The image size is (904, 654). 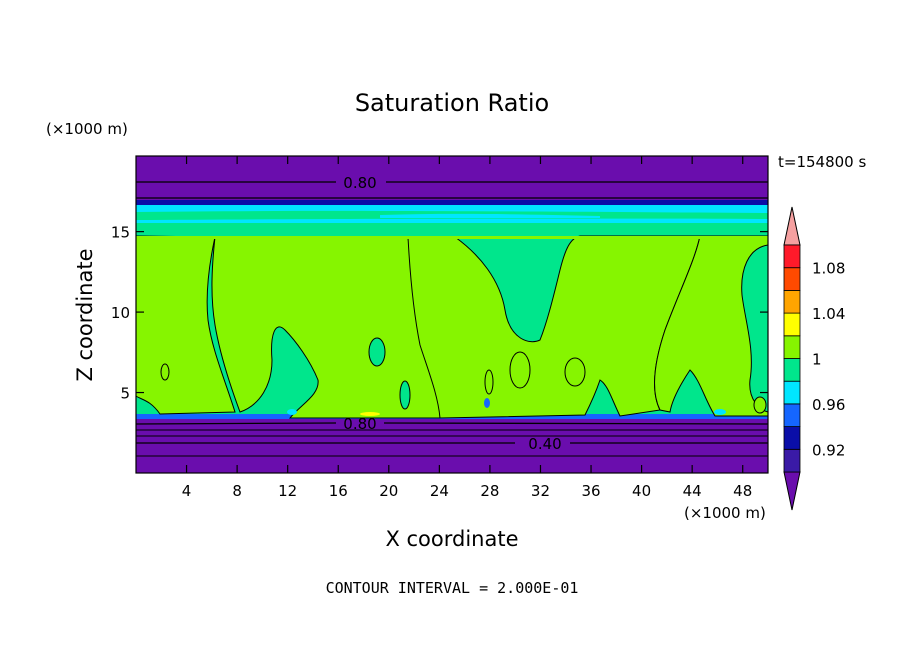 I want to click on footer-label: CONTOUR INTERVAL = 2.000E-01, so click(x=452, y=588).